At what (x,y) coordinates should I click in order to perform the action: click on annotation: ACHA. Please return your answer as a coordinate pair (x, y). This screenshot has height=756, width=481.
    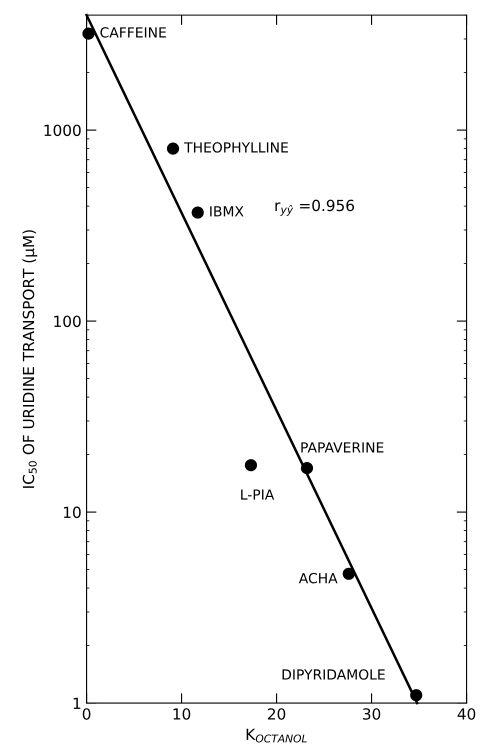
    Looking at the image, I should click on (318, 578).